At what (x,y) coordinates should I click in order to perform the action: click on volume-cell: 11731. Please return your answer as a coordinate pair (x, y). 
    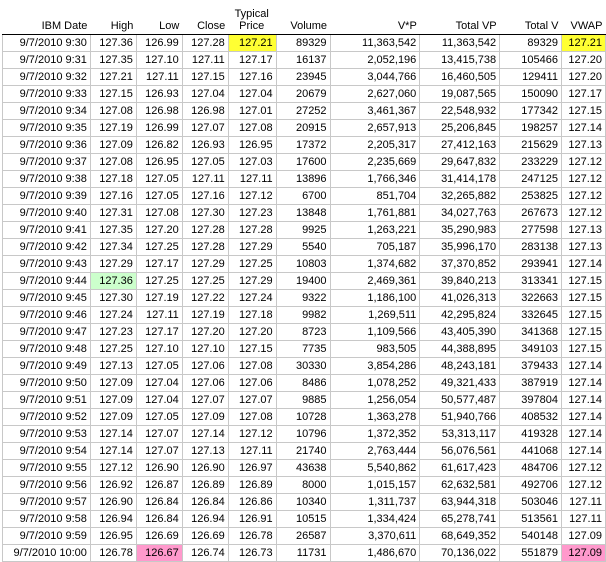
    Looking at the image, I should click on (303, 553).